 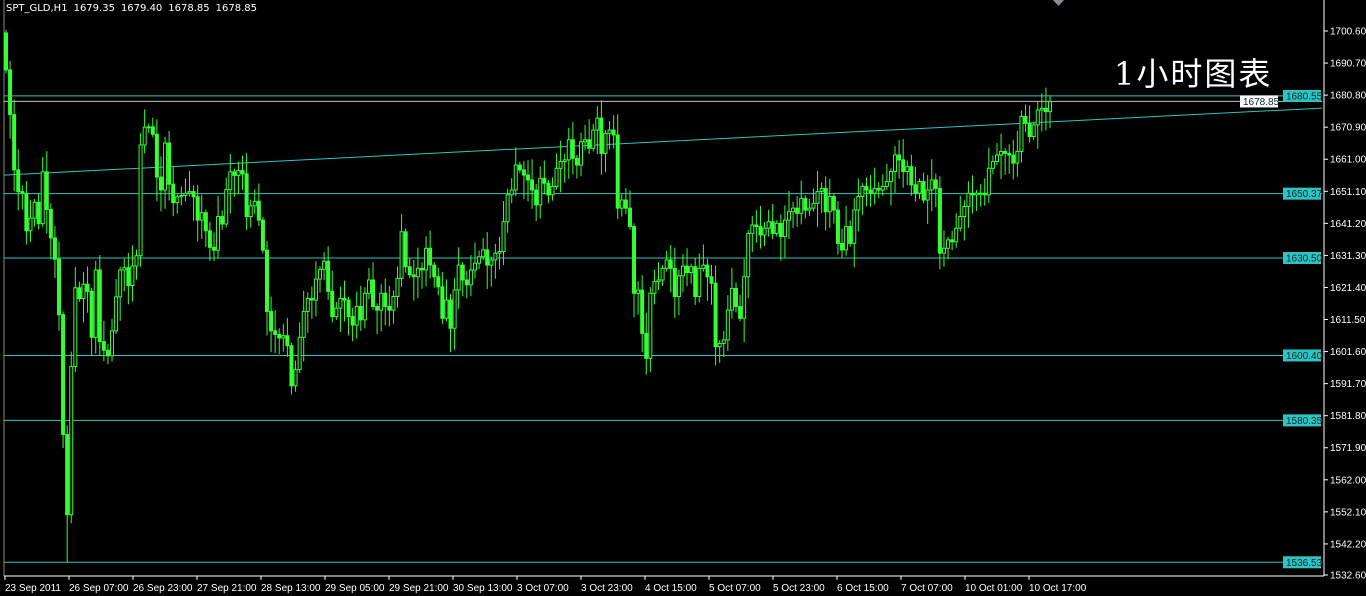 I want to click on y-tick-label: 1670.90, so click(x=1348, y=128).